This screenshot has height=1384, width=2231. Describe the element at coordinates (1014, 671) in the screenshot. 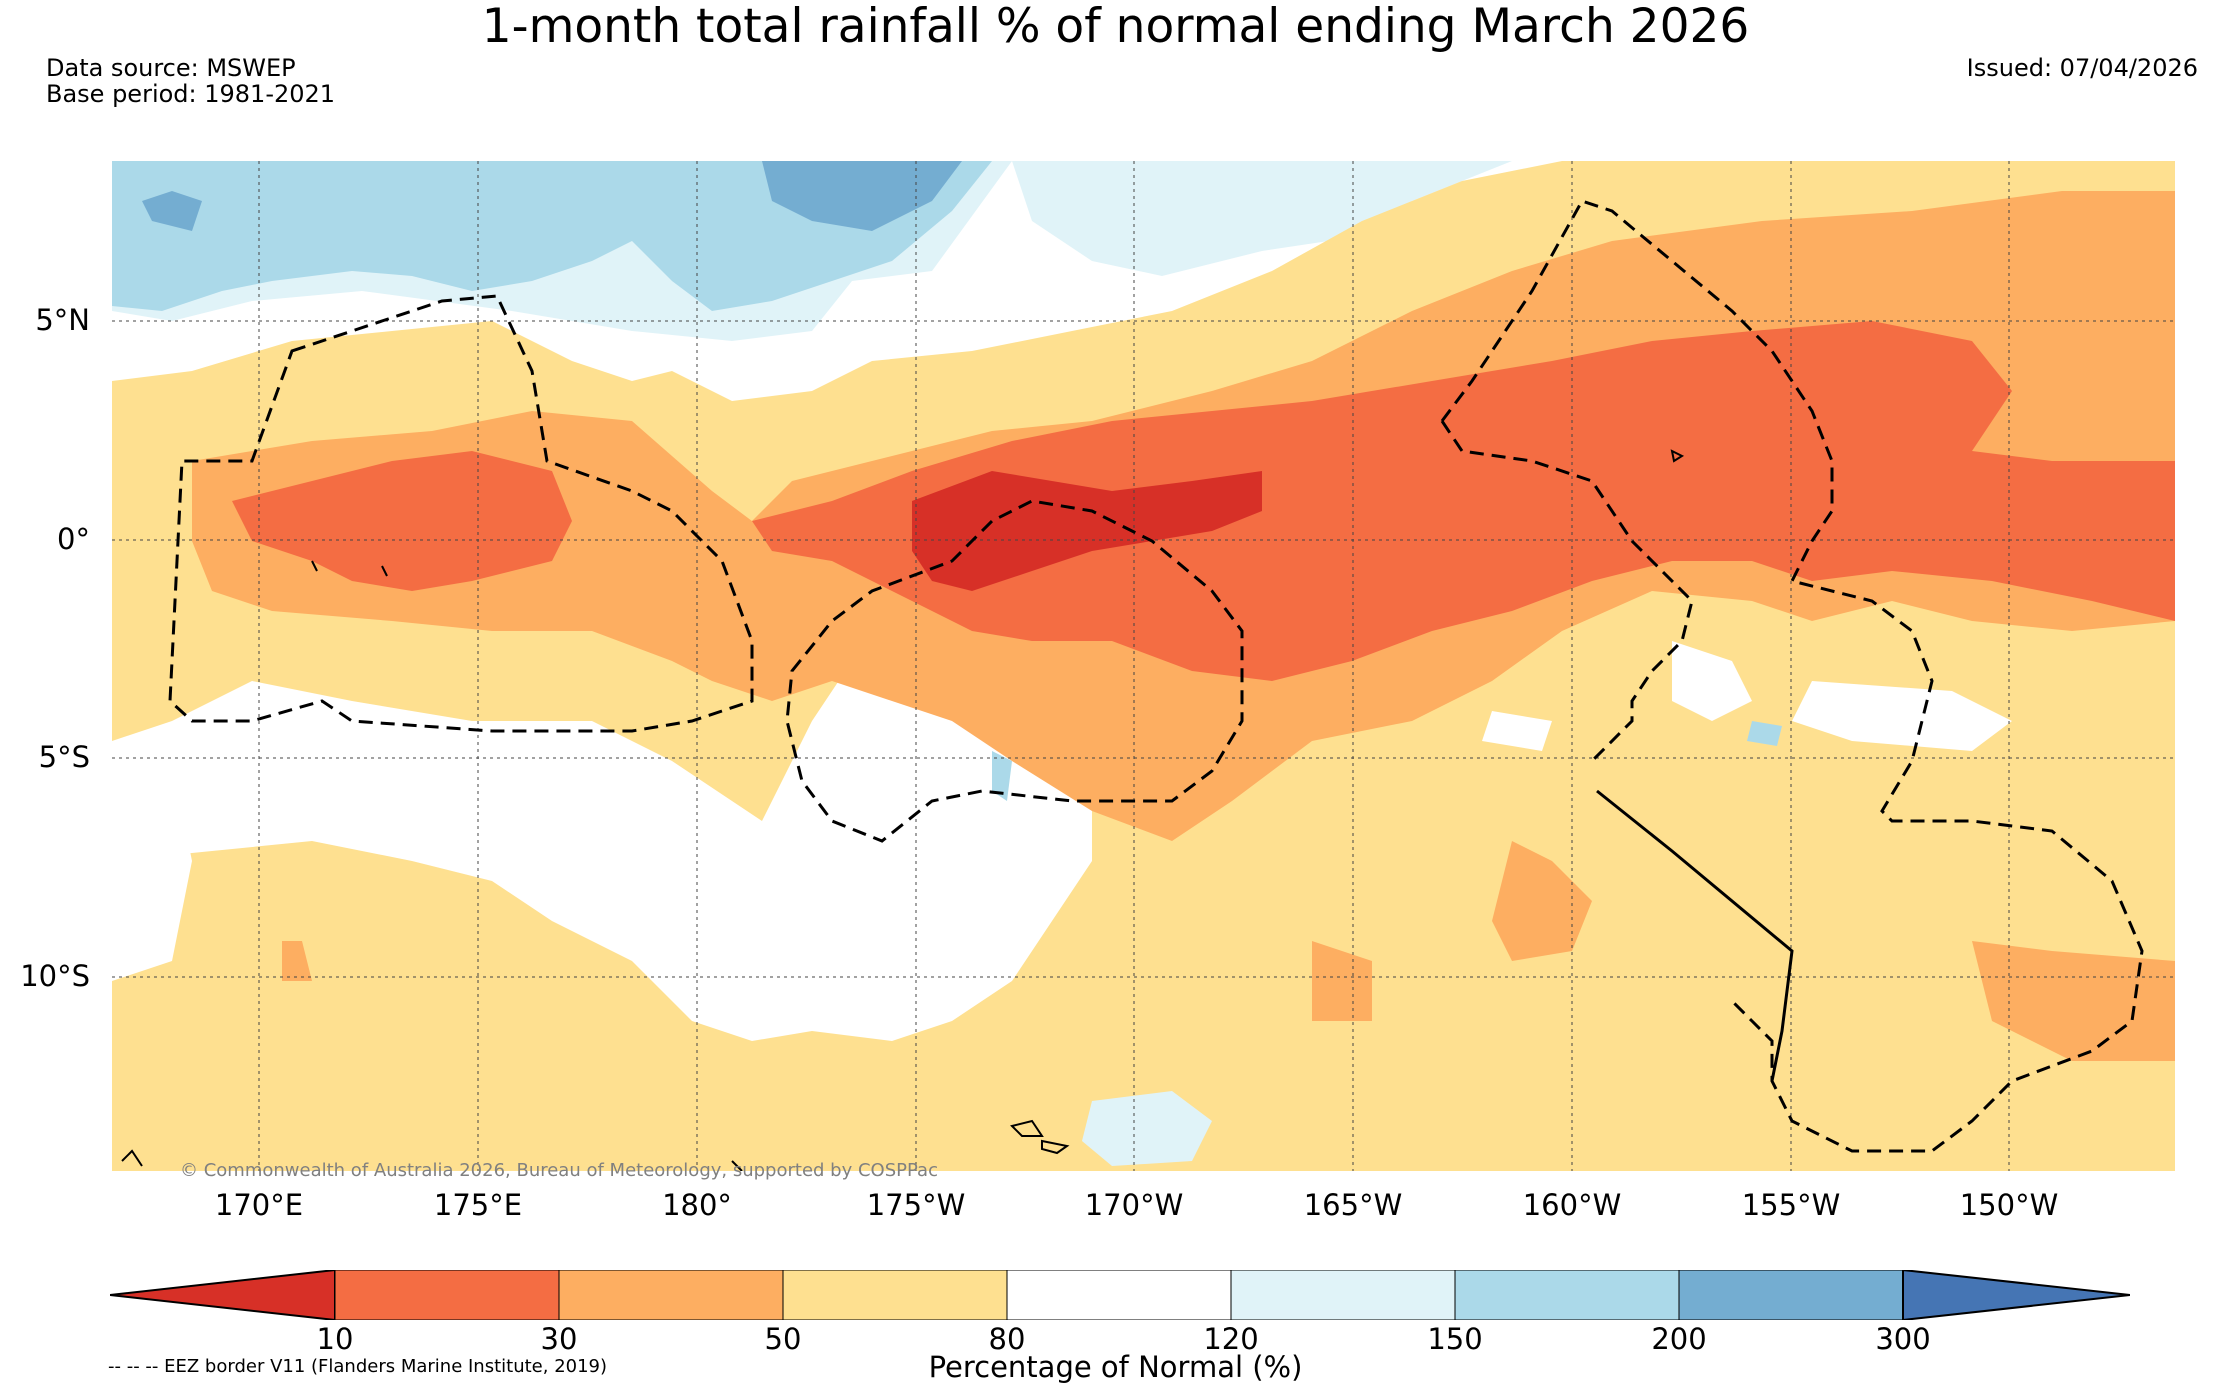

I see `eez-border-tokelau` at that location.